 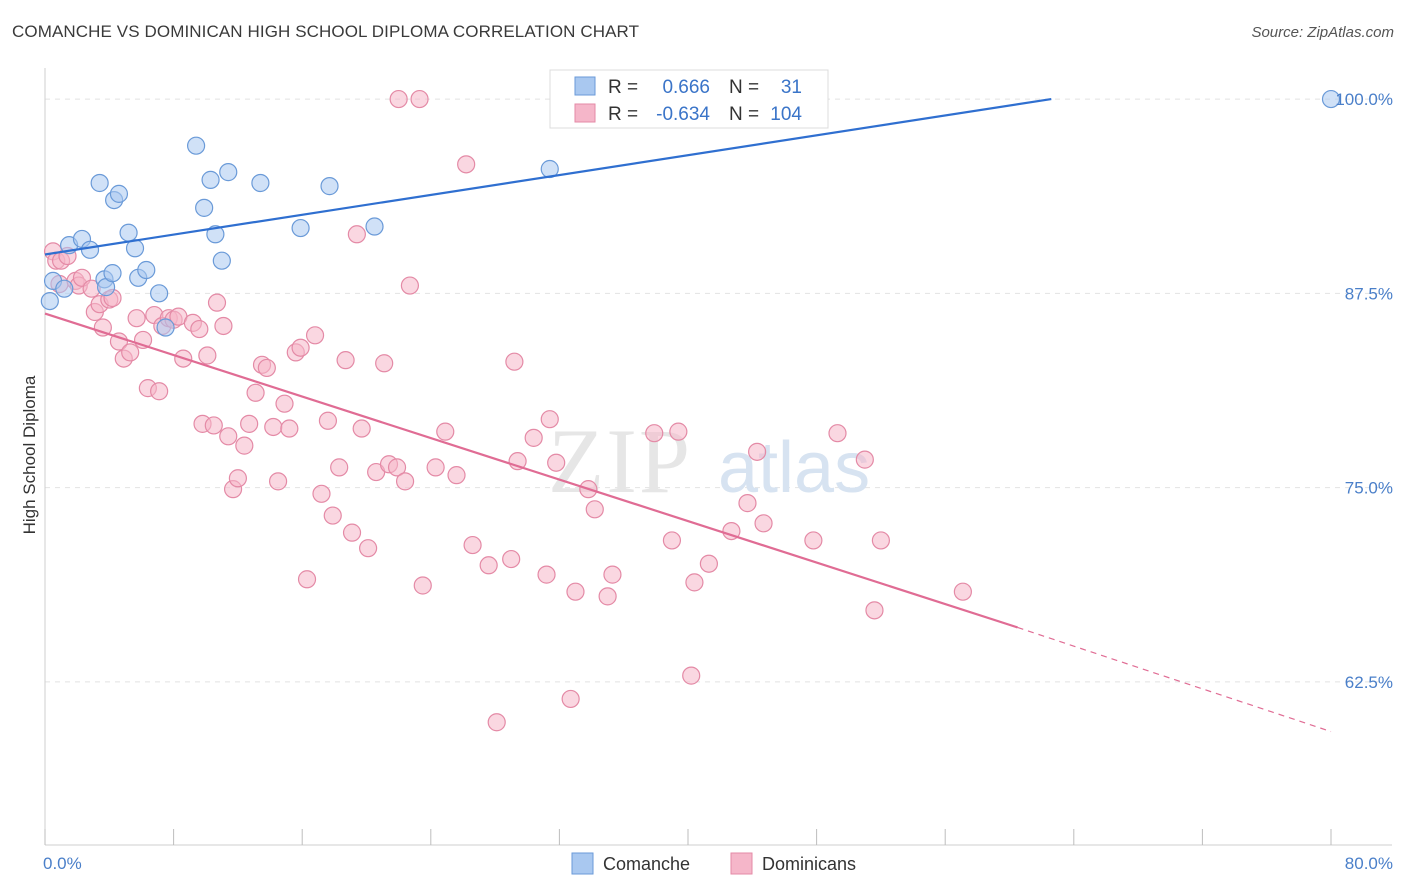 I want to click on y-tick-label-3: 62.5%, so click(x=1369, y=682).